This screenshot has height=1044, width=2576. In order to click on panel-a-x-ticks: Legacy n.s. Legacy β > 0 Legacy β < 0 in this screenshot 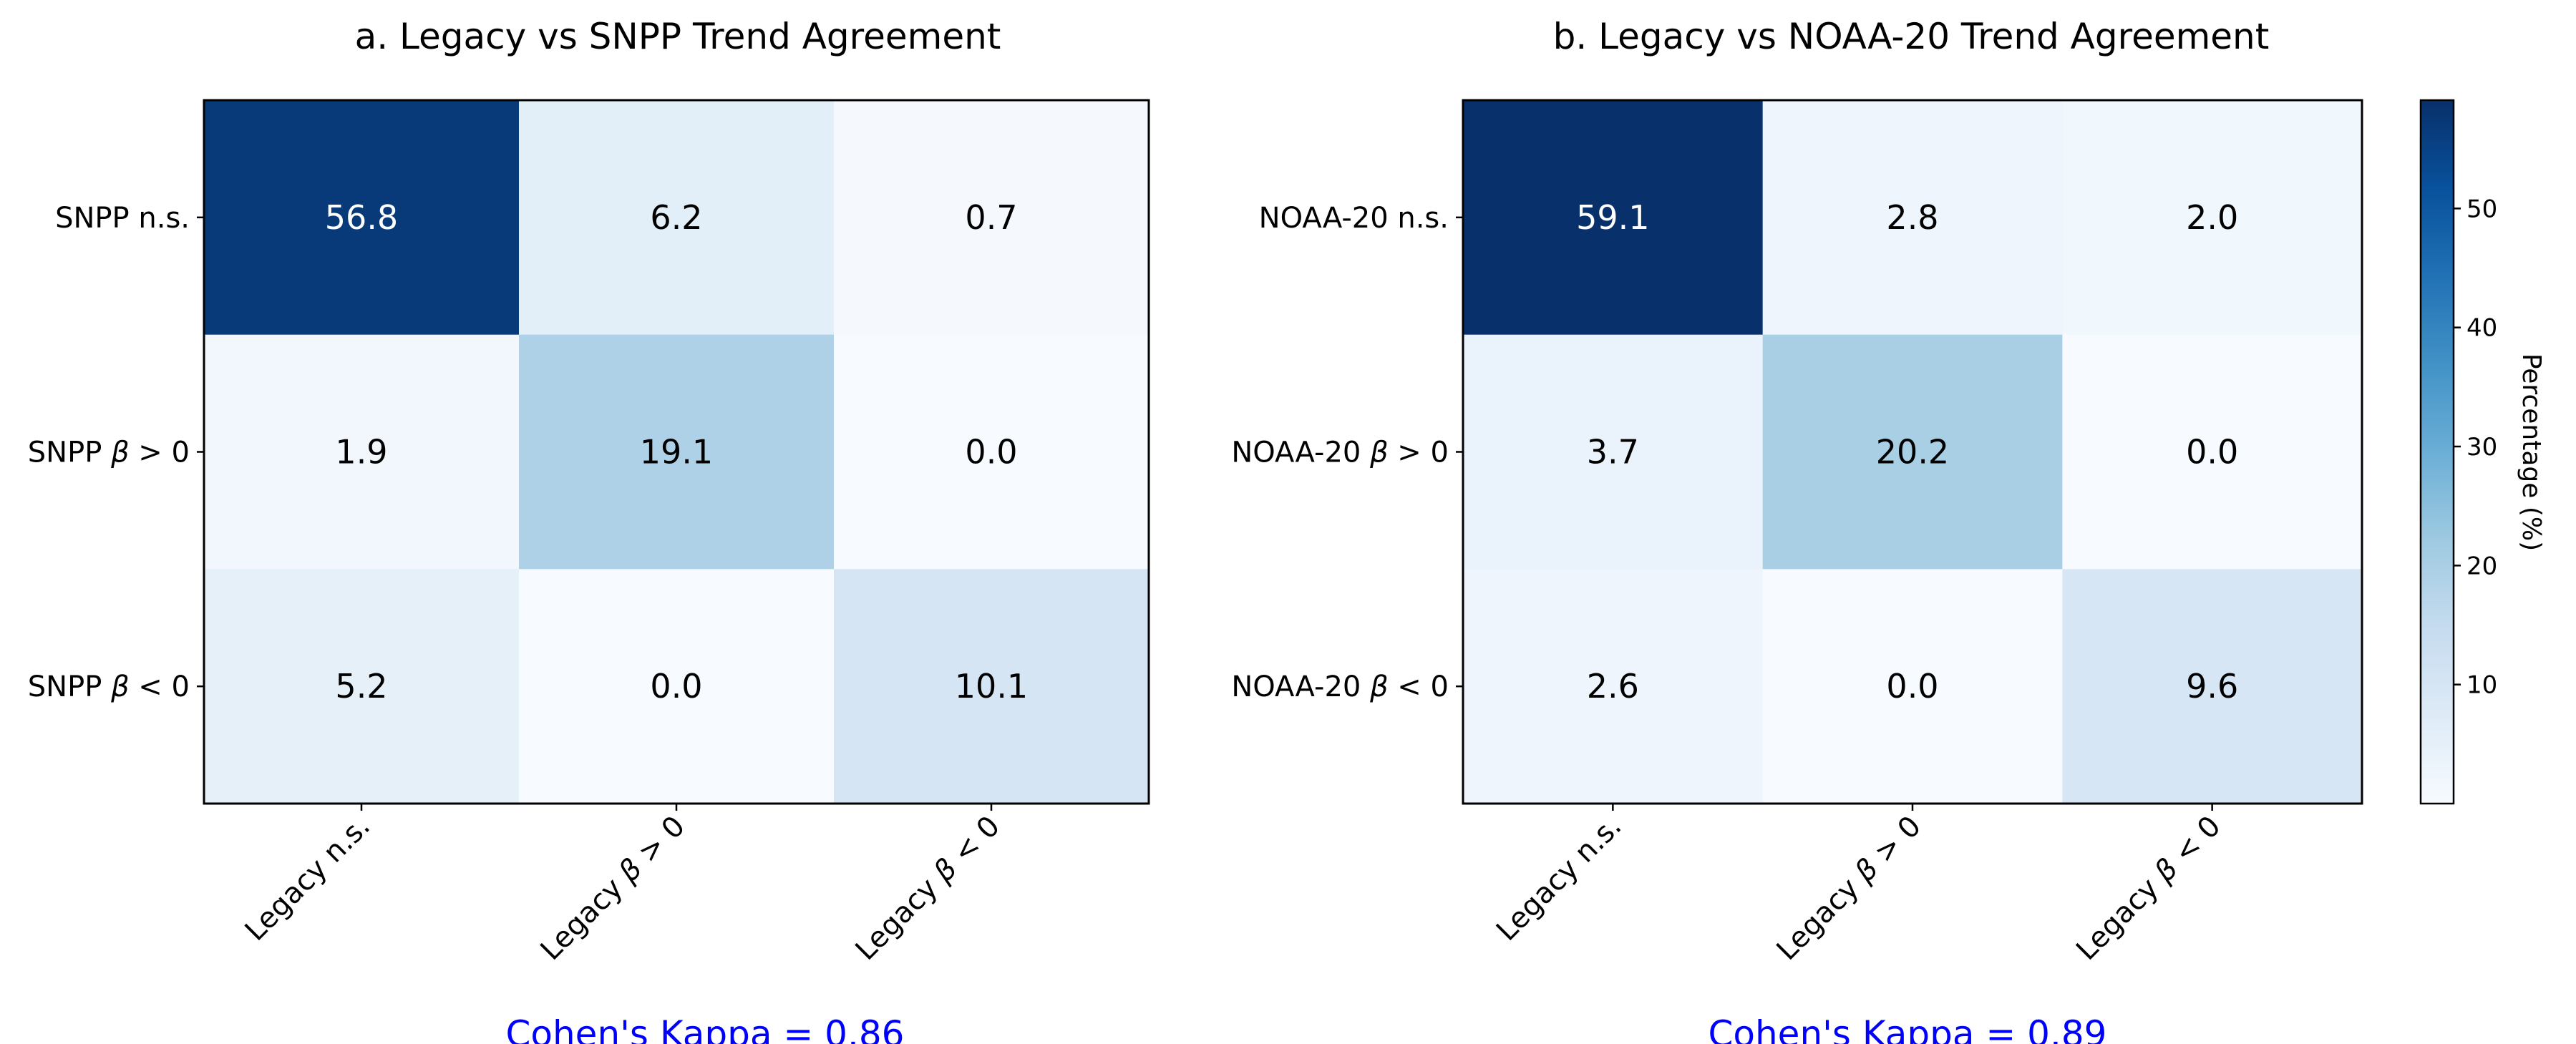, I will do `click(622, 885)`.